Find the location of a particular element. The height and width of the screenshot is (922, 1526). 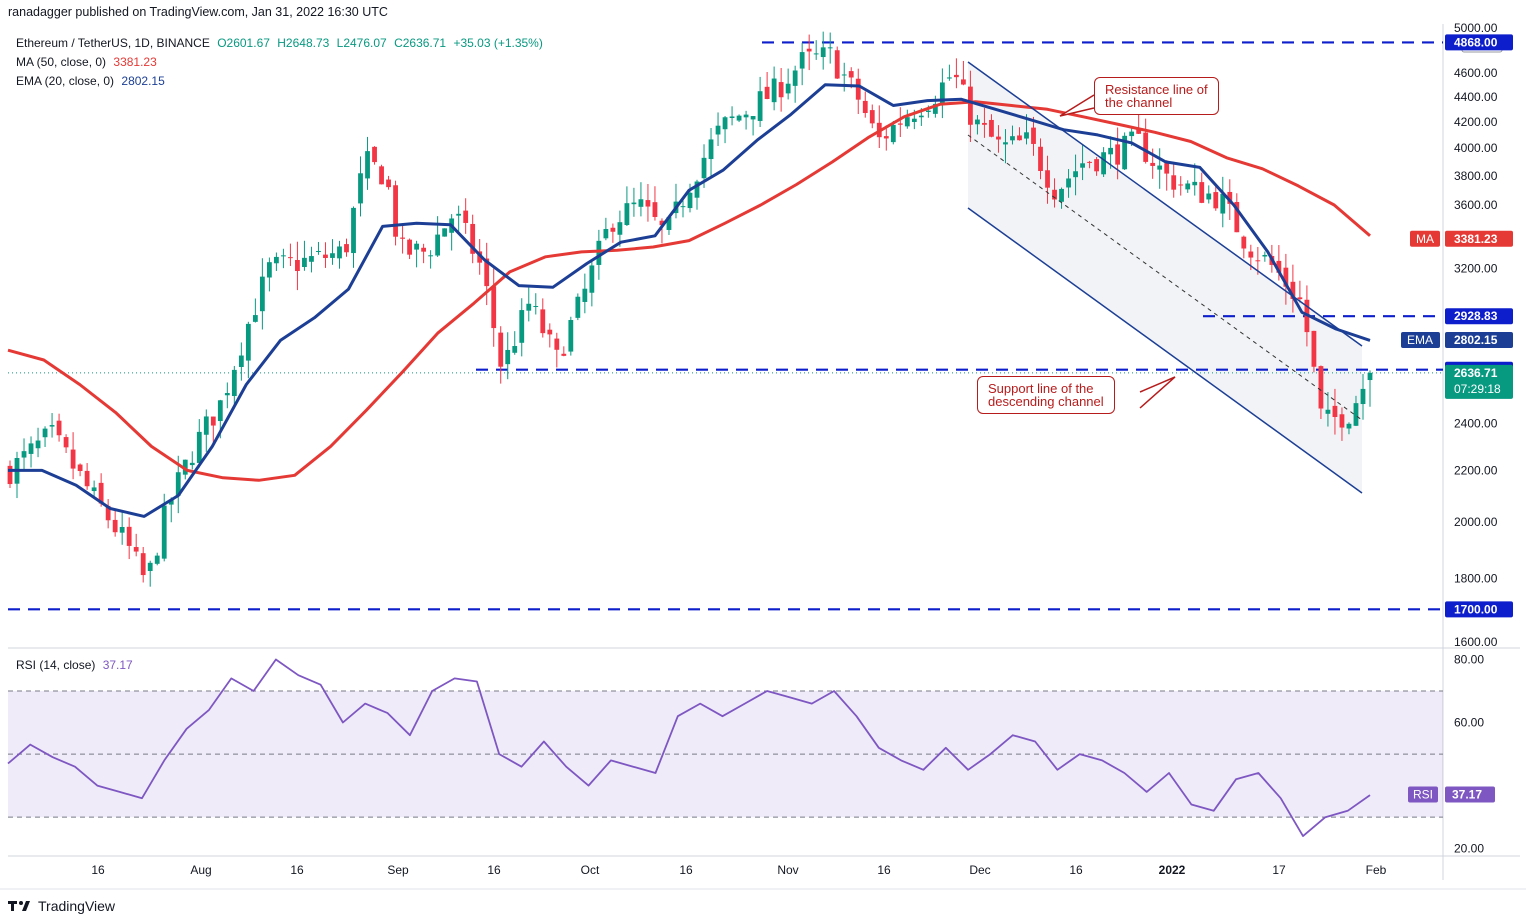

rsi-axis-tick-label: 60.00 is located at coordinates (1469, 723).